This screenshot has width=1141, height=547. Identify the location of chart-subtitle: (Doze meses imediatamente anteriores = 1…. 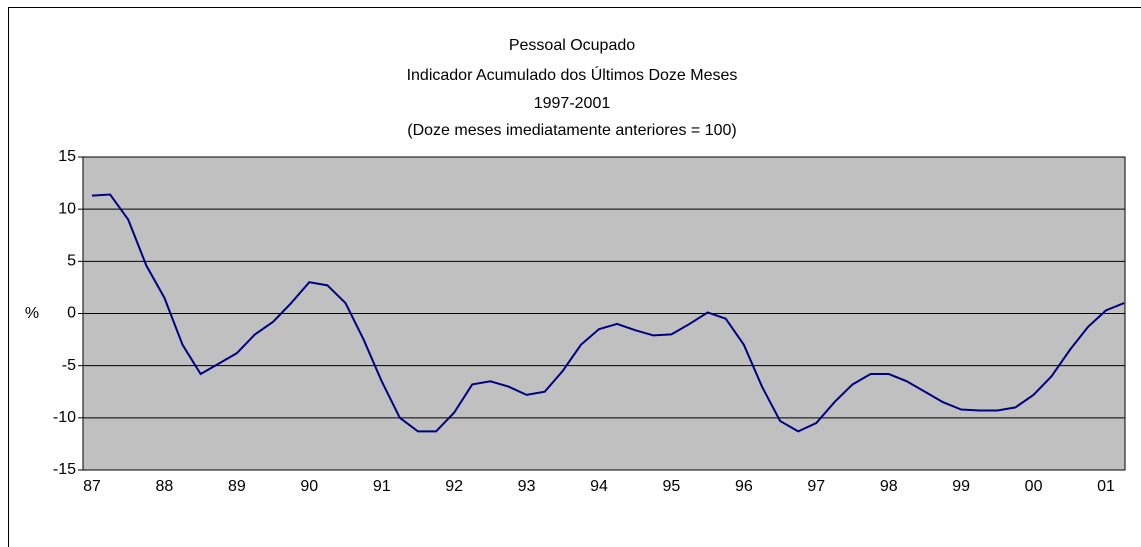
(572, 130).